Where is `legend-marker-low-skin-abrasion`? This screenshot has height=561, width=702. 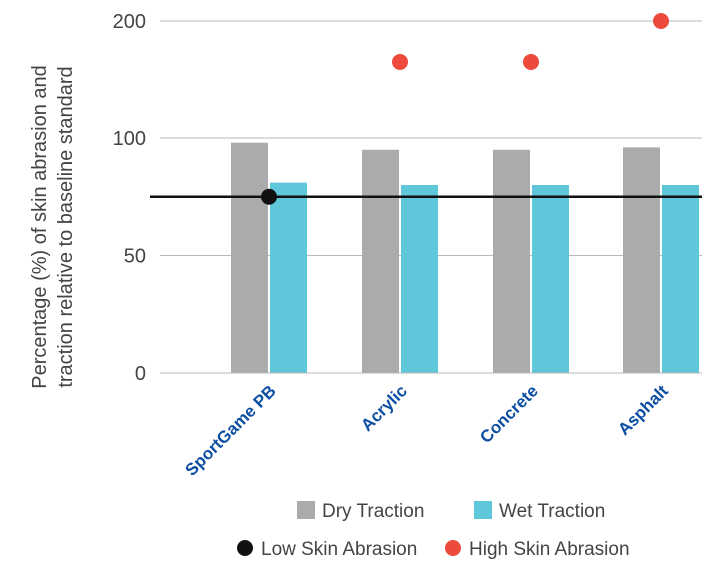
legend-marker-low-skin-abrasion is located at coordinates (245, 548).